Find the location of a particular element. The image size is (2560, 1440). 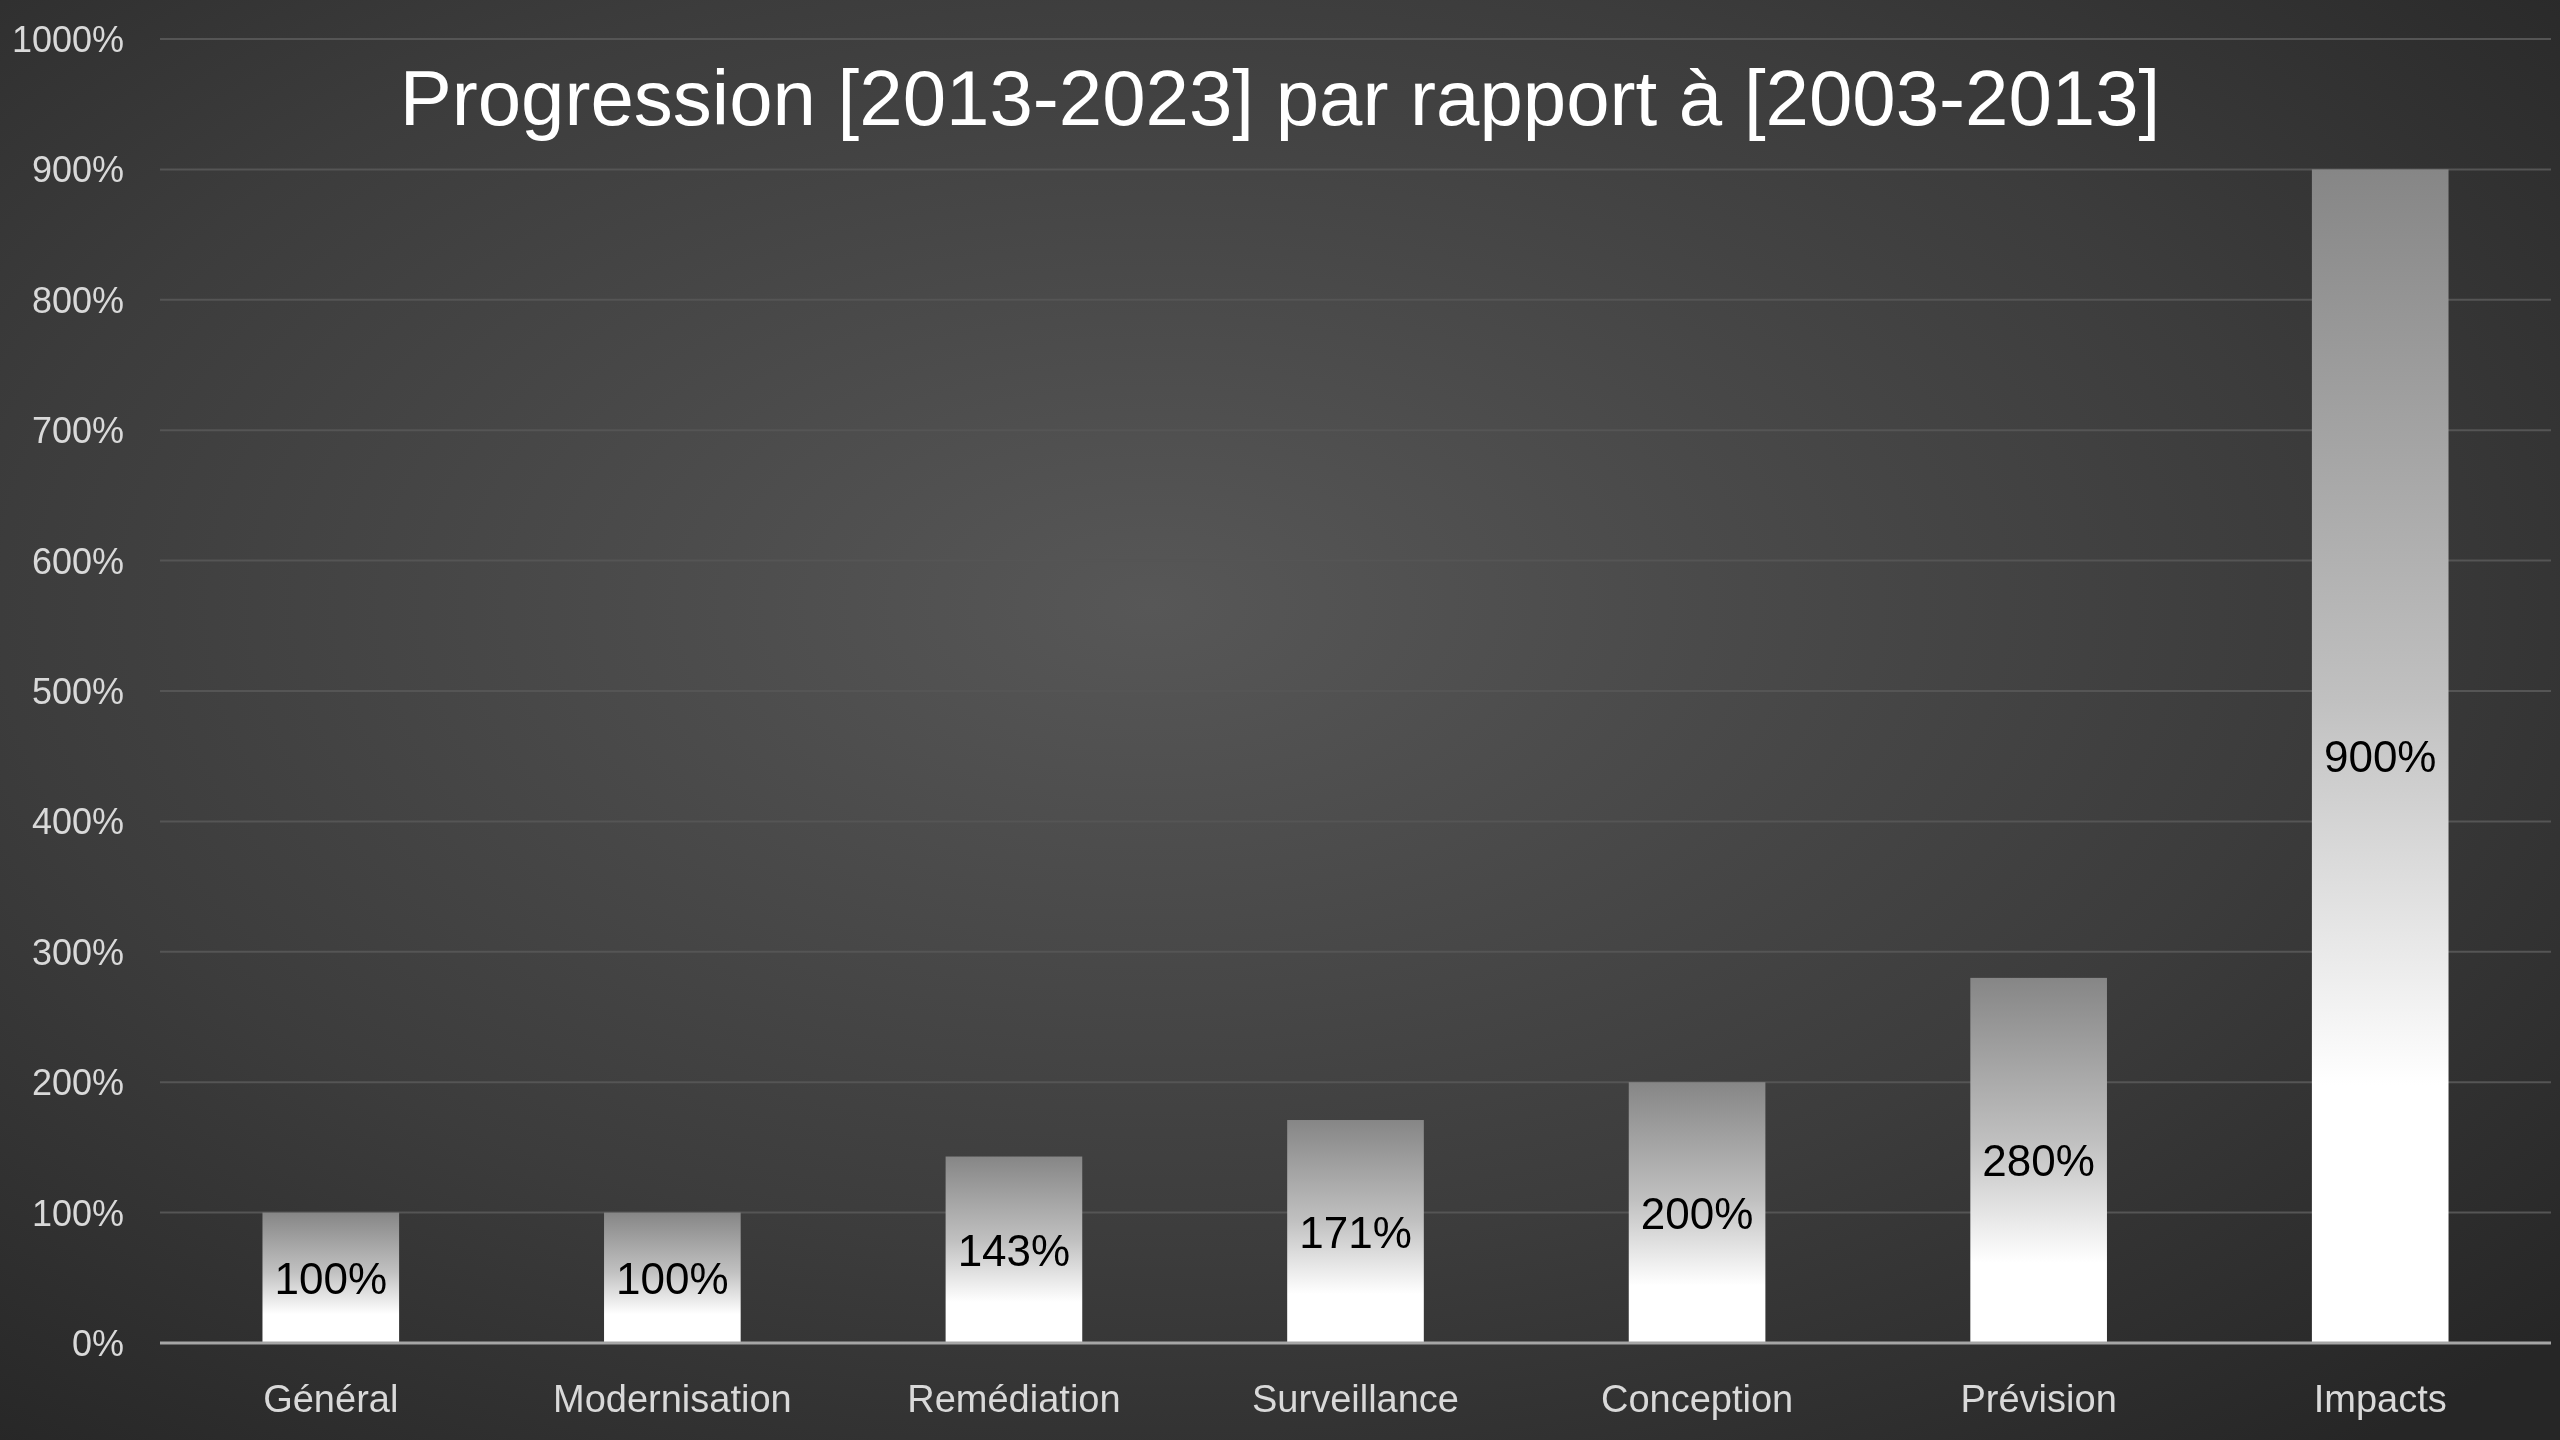

x-tick-label: Modernisation is located at coordinates (672, 1399).